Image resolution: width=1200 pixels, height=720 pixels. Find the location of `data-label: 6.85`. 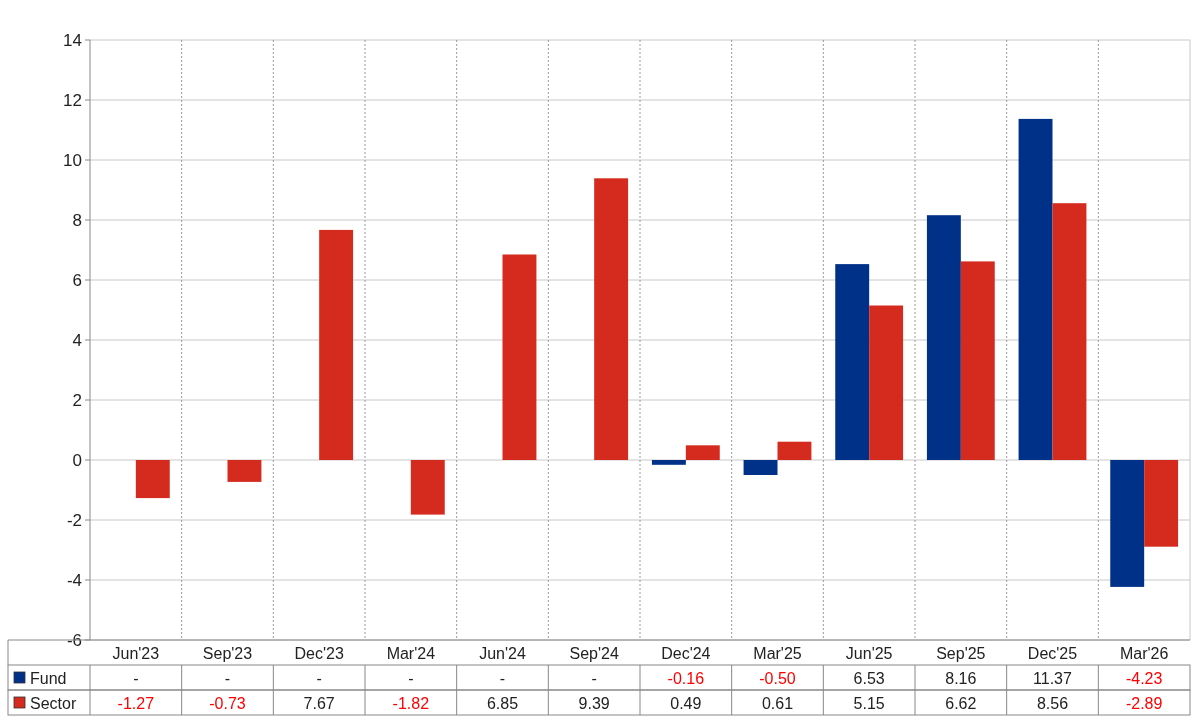

data-label: 6.85 is located at coordinates (502, 703).